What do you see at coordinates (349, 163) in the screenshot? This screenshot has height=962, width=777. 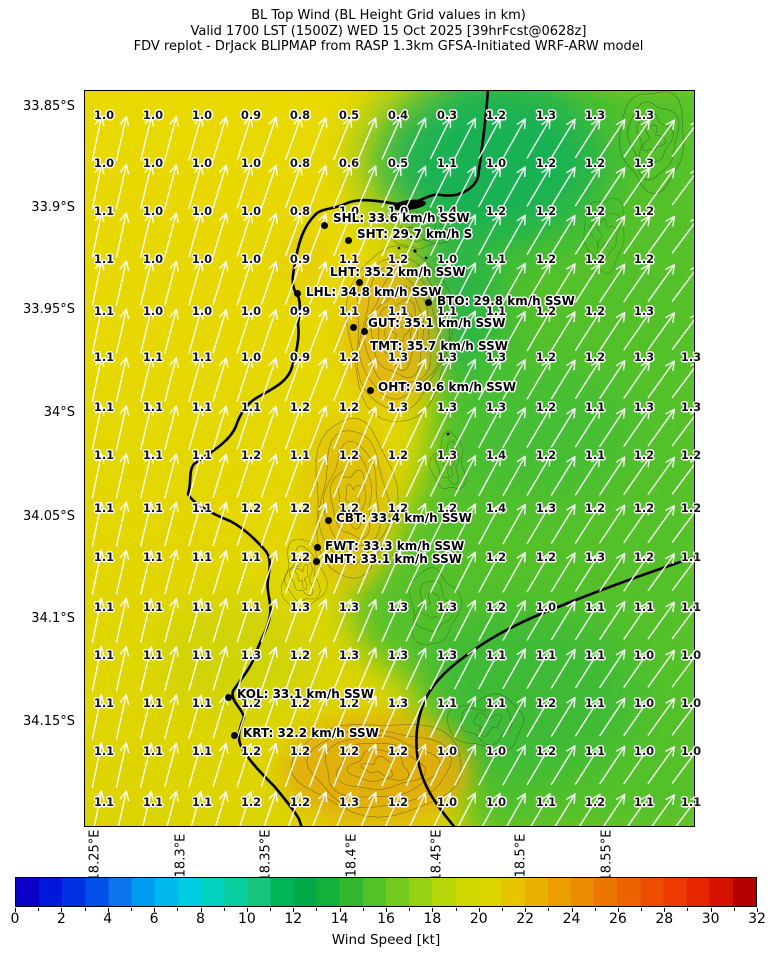 I see `grid-value: 0.6` at bounding box center [349, 163].